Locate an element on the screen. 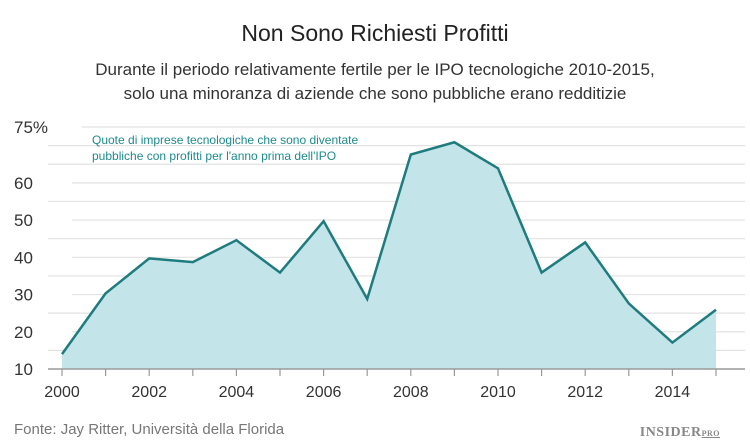 The image size is (750, 444). x-tick-label: 2006 is located at coordinates (324, 392).